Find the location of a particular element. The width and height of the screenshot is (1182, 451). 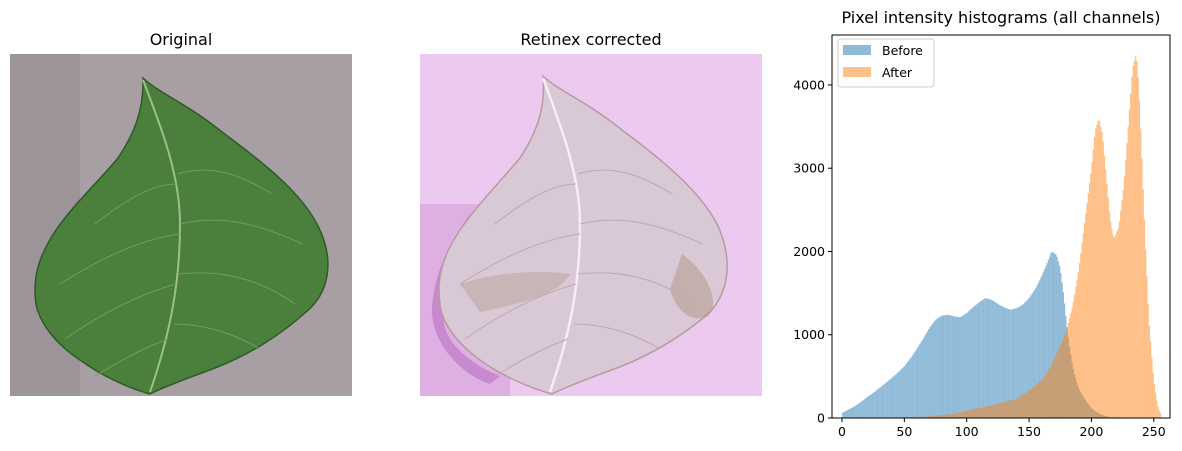

y-tick-label: 2000 is located at coordinates (809, 251).